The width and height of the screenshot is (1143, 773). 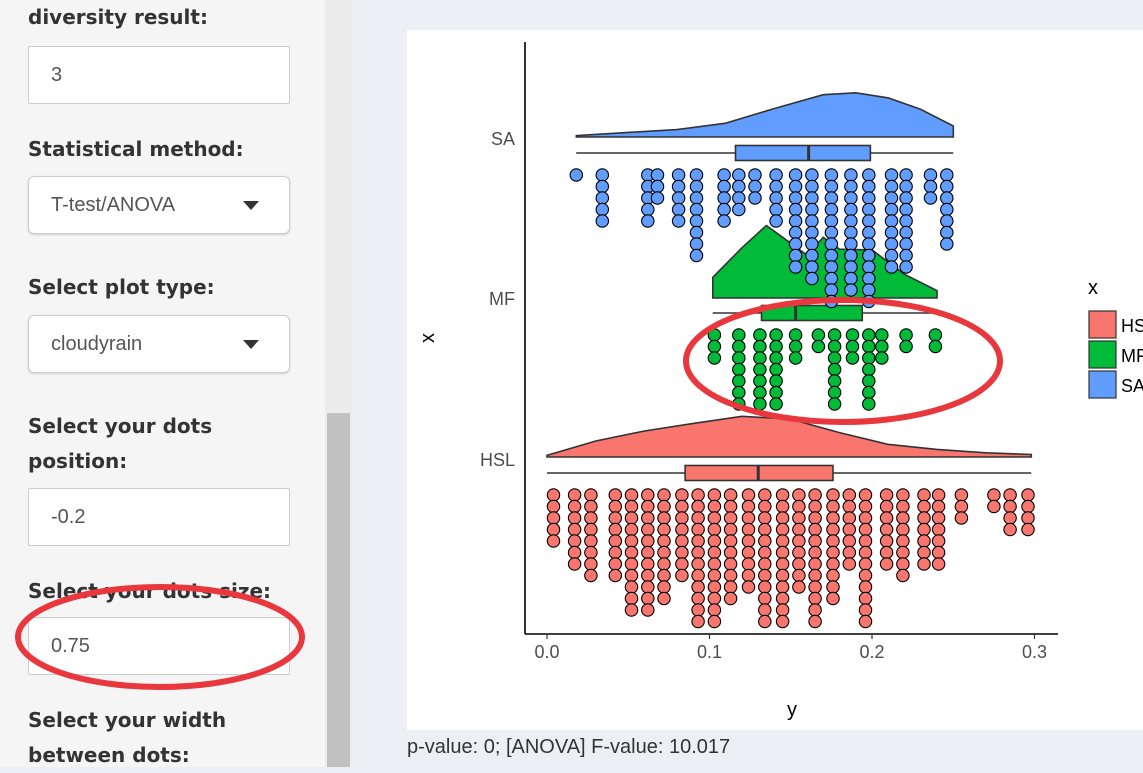 I want to click on x-tick-labels: 0.0 0.1 0.2 0.3, so click(x=790, y=648).